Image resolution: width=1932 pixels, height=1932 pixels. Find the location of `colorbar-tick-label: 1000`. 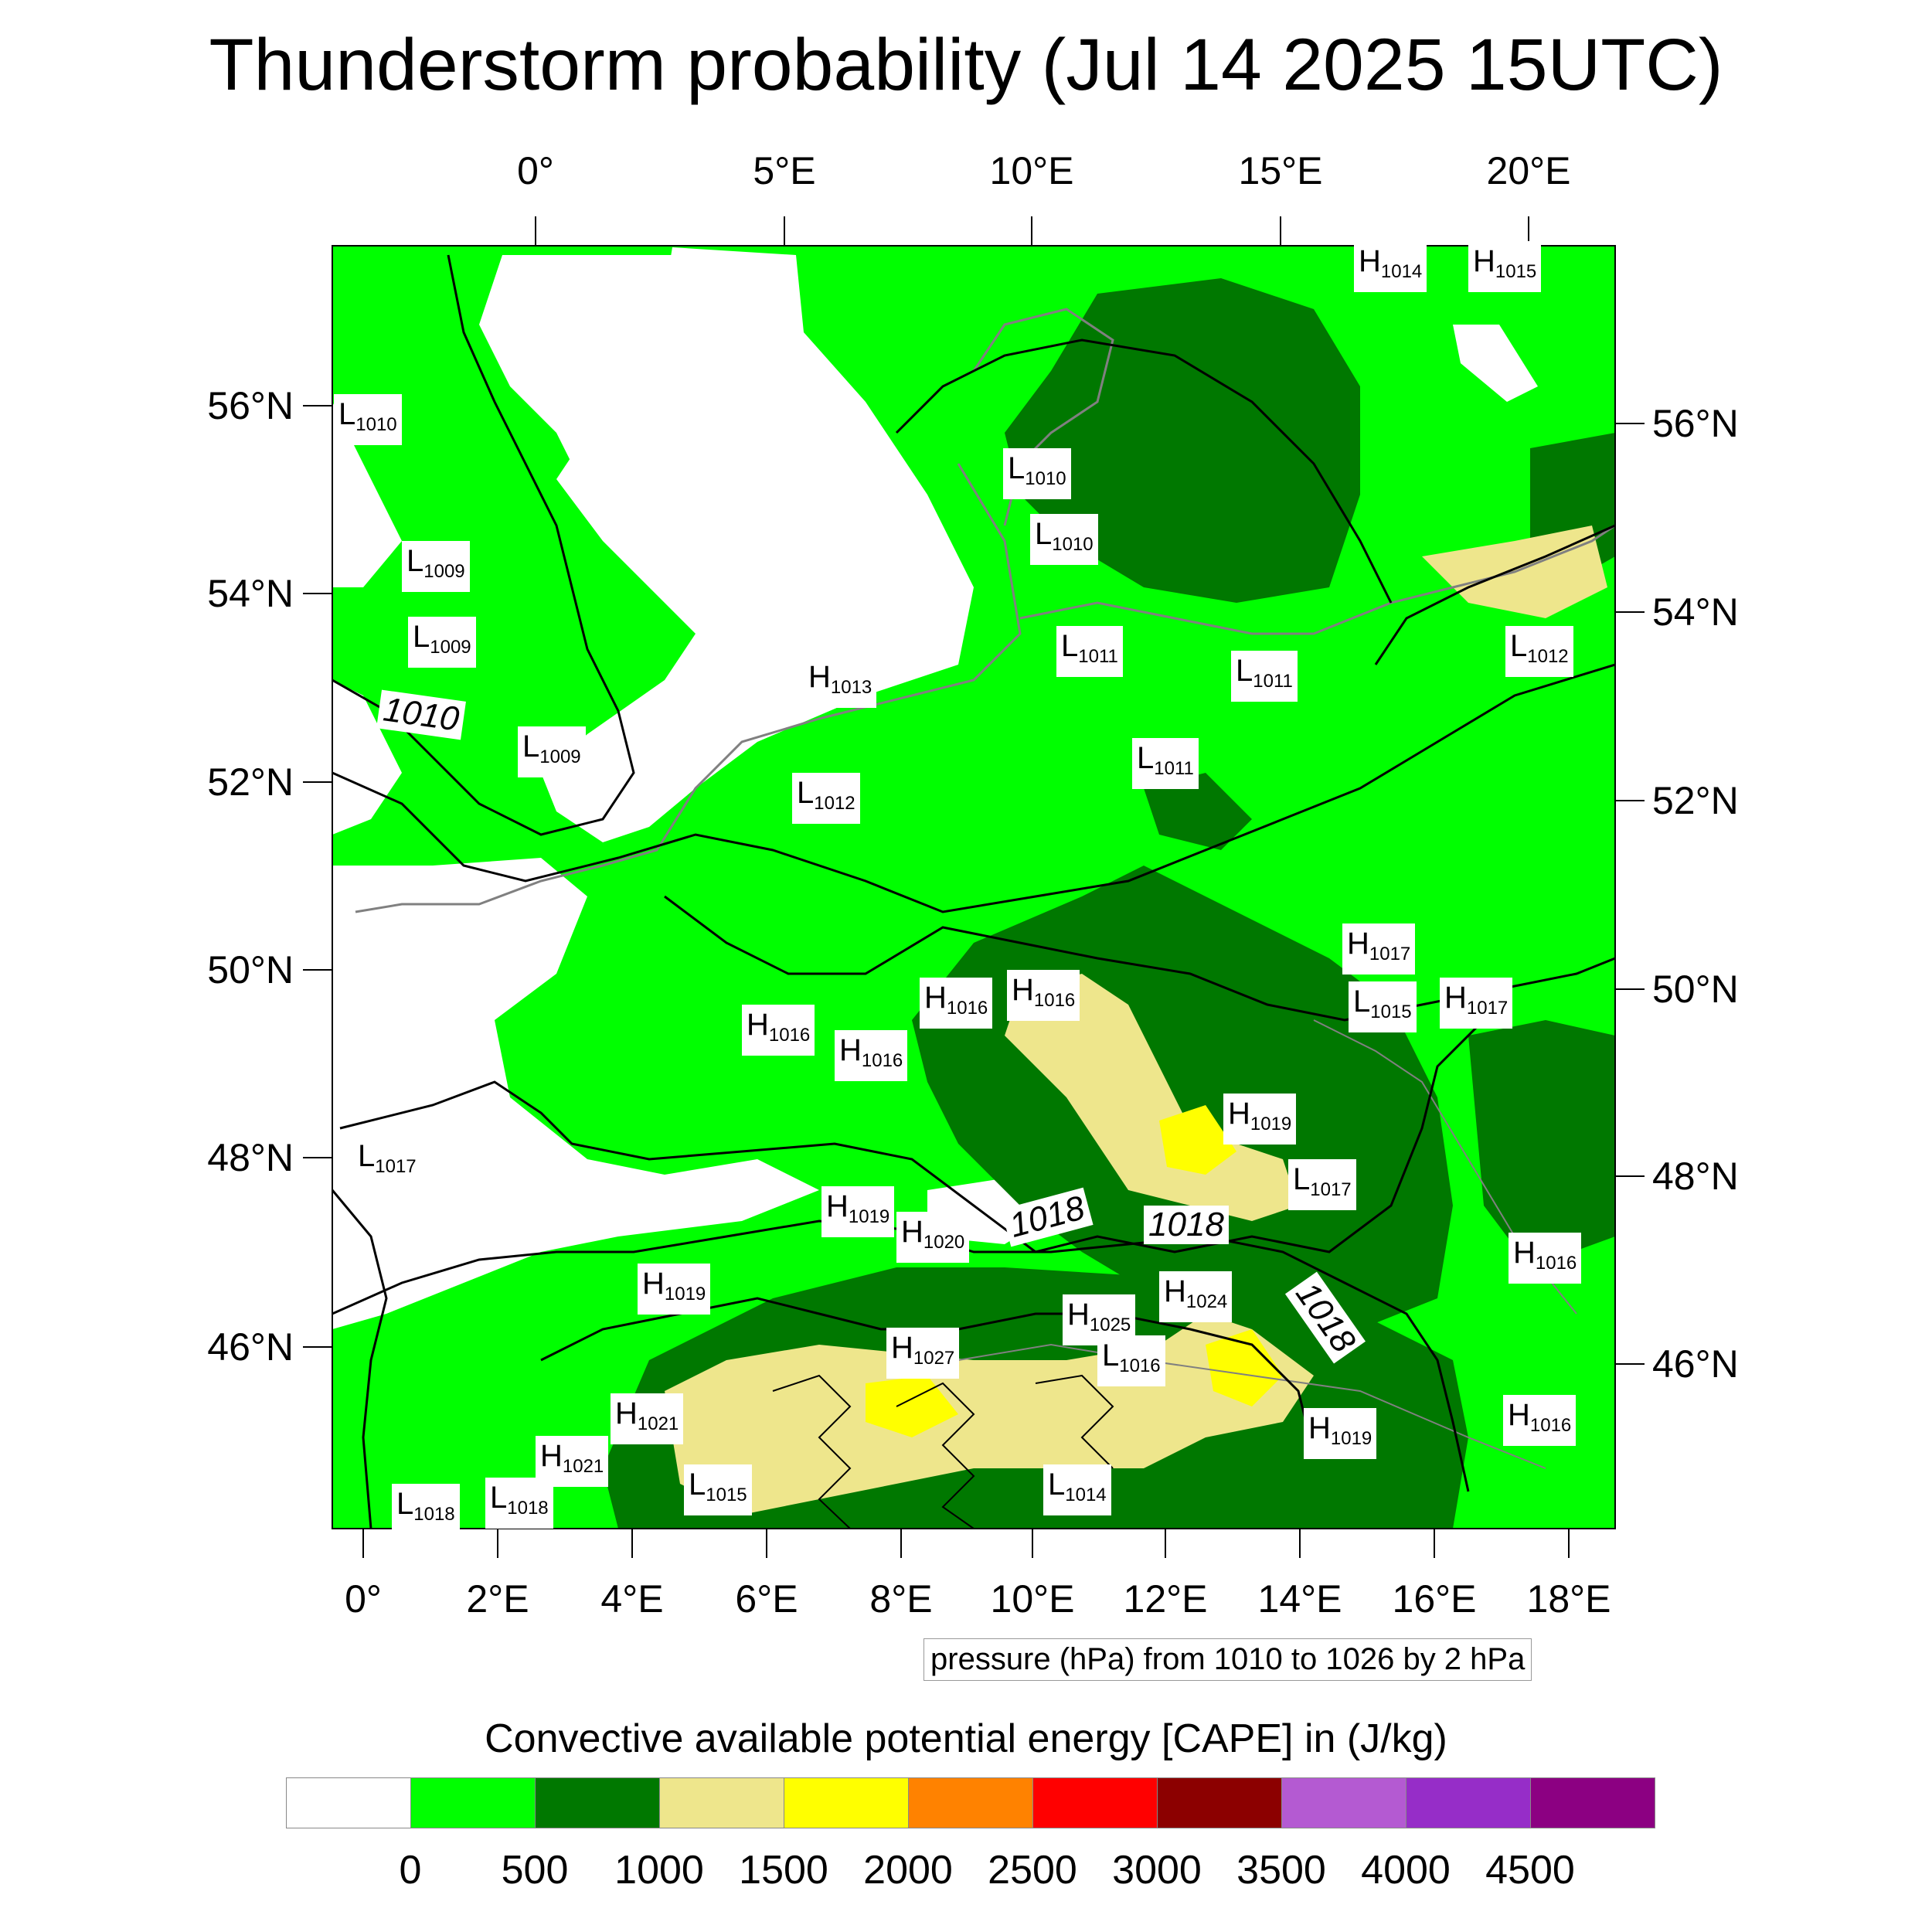

colorbar-tick-label: 1000 is located at coordinates (659, 1870).